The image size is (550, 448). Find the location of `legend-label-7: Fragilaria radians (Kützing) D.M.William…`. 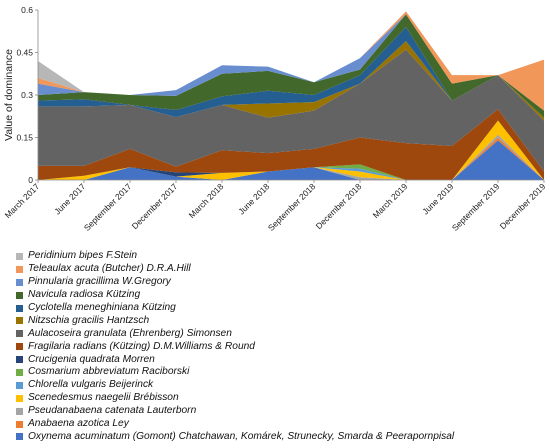

legend-label-7: Fragilaria radians (Kützing) D.M.William… is located at coordinates (141, 346).